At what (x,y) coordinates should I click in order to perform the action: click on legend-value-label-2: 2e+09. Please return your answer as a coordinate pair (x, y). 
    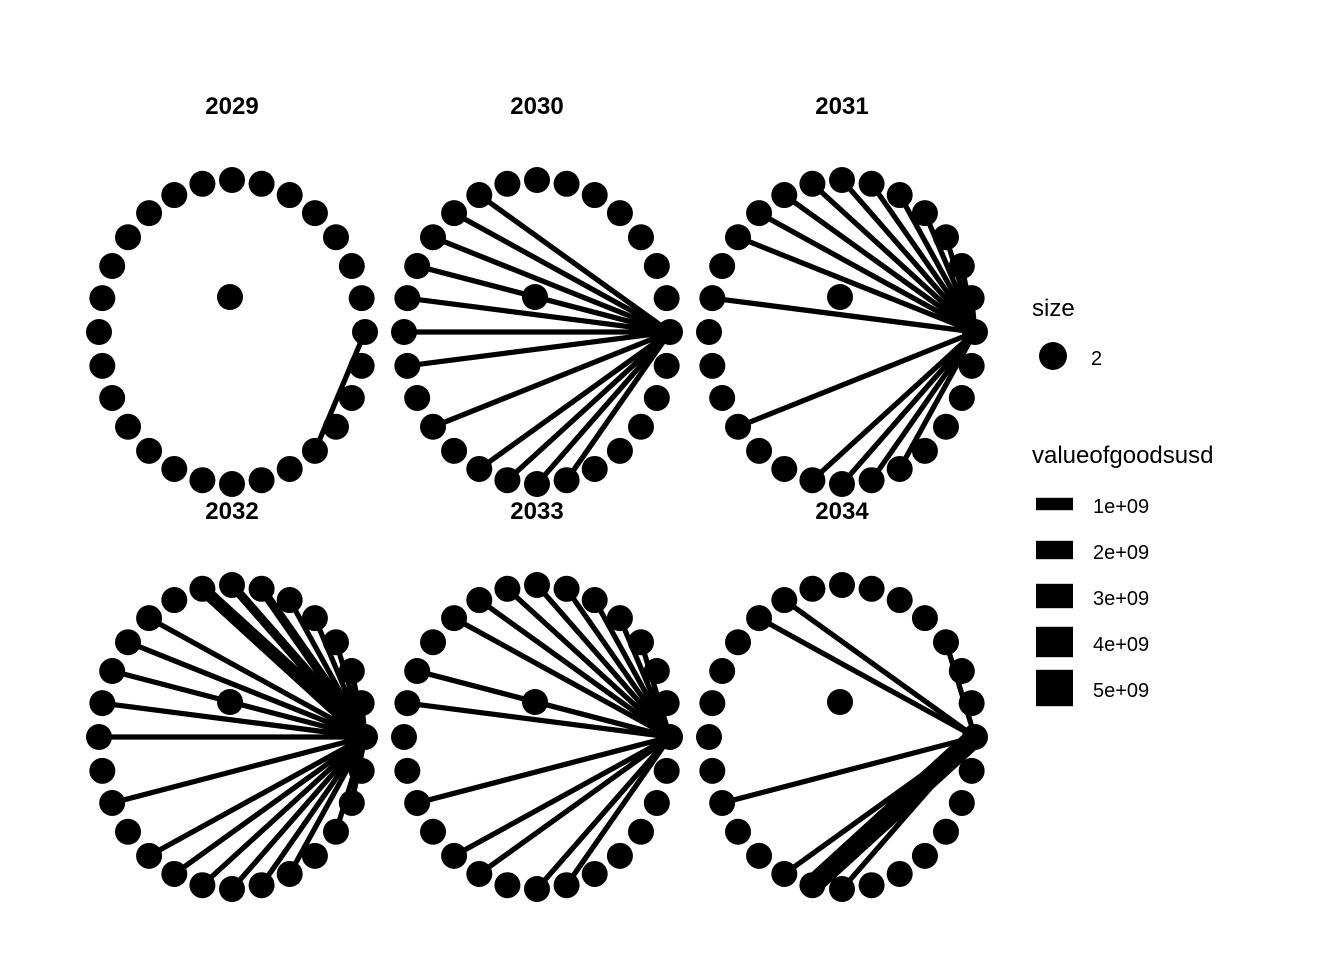
    Looking at the image, I should click on (1121, 553).